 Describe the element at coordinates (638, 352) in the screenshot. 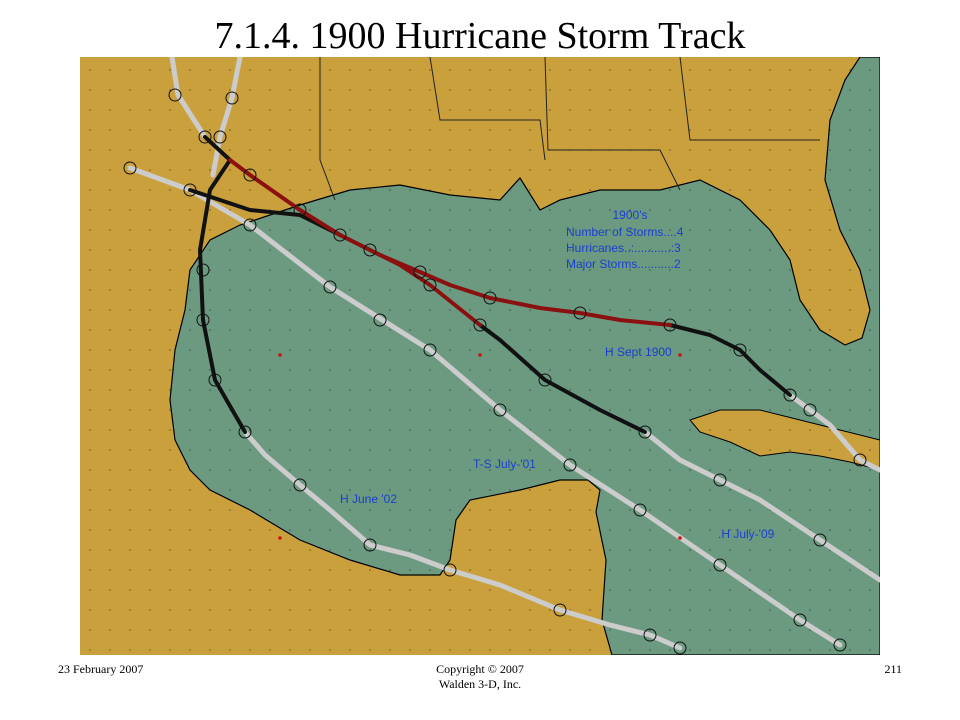

I see `track-label: H Sept 1900` at that location.